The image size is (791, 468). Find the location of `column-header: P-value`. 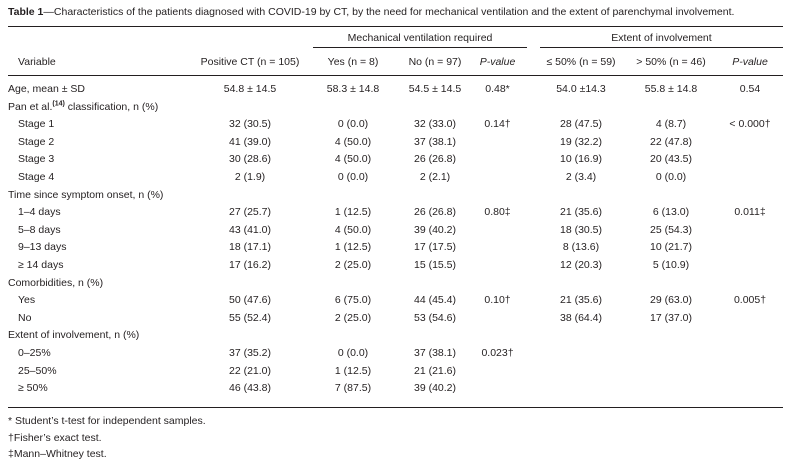

column-header: P-value is located at coordinates (497, 62).